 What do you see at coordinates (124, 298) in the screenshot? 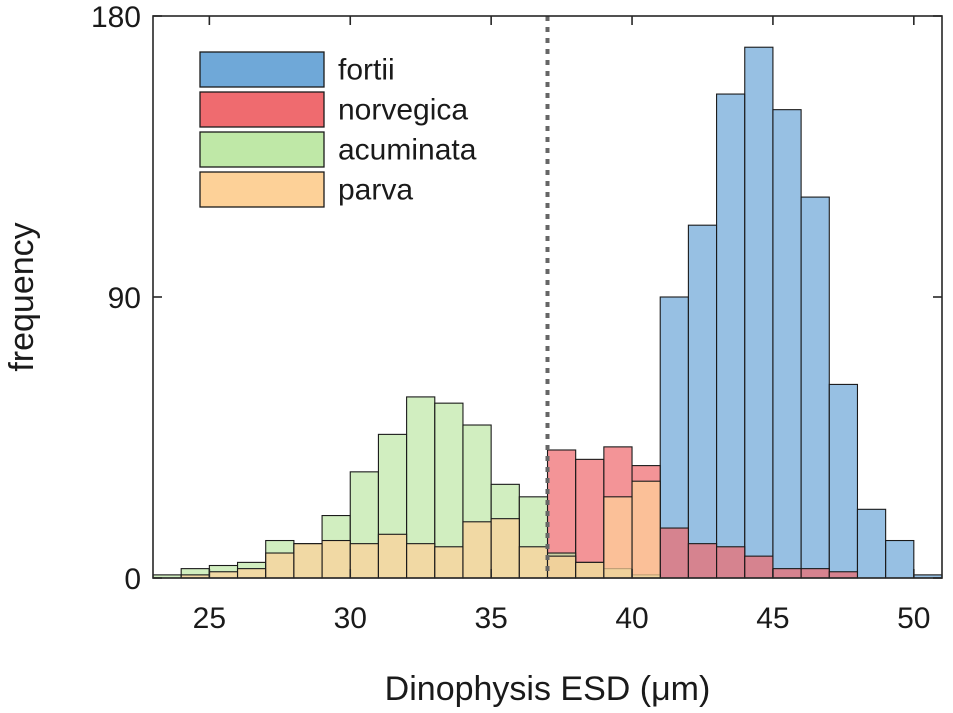
I see `y-tick-label: 90` at bounding box center [124, 298].